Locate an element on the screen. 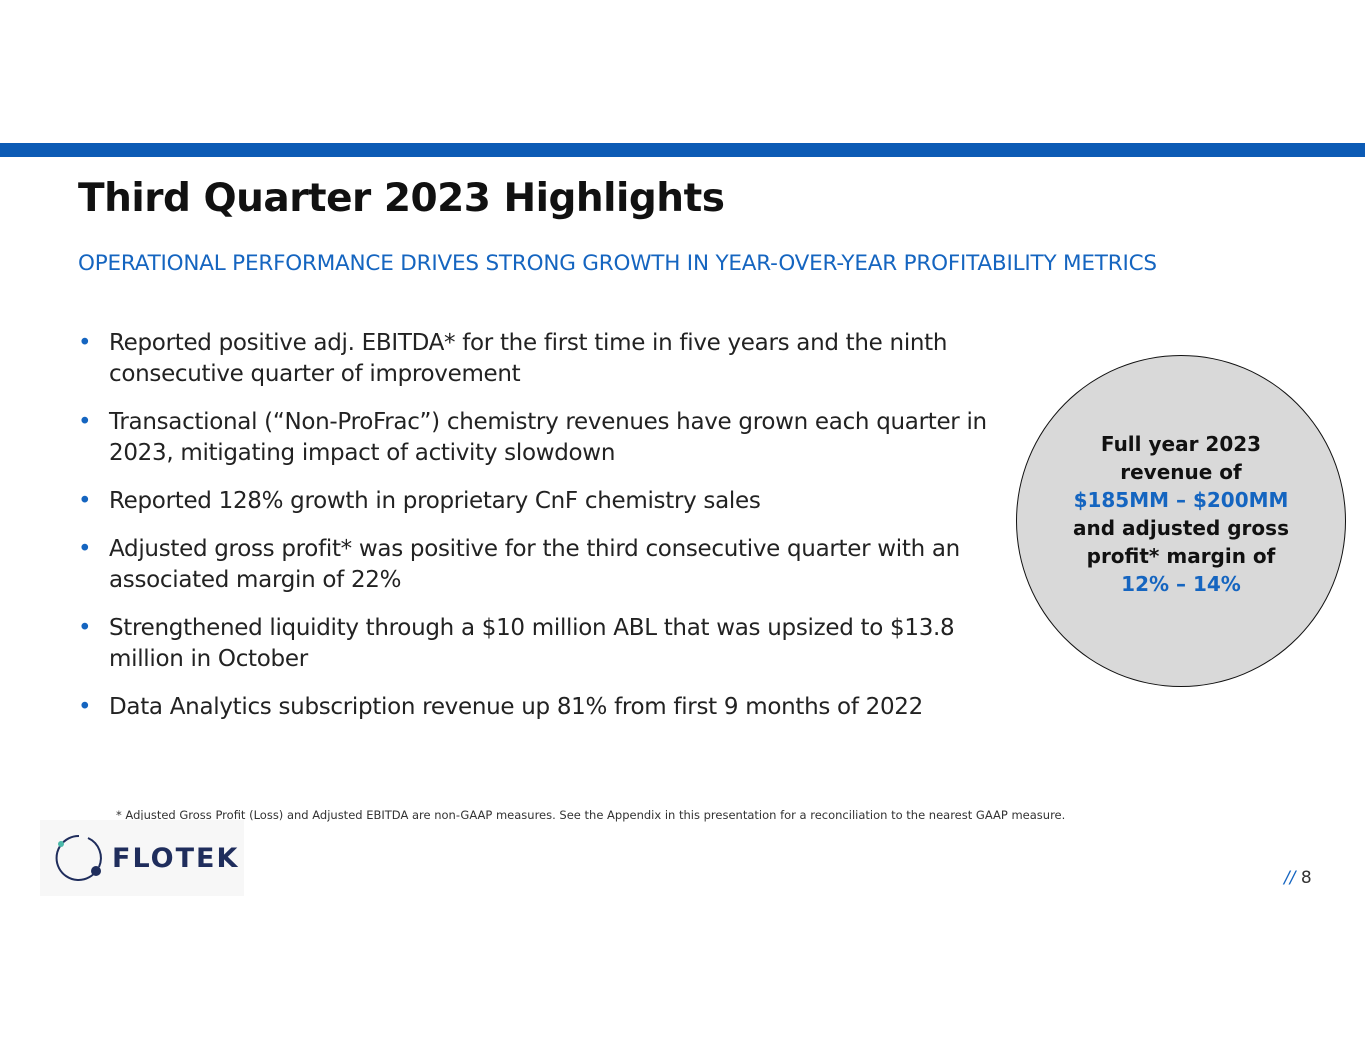  callout-revenue-range: $185MM – $200MM is located at coordinates (1181, 500).